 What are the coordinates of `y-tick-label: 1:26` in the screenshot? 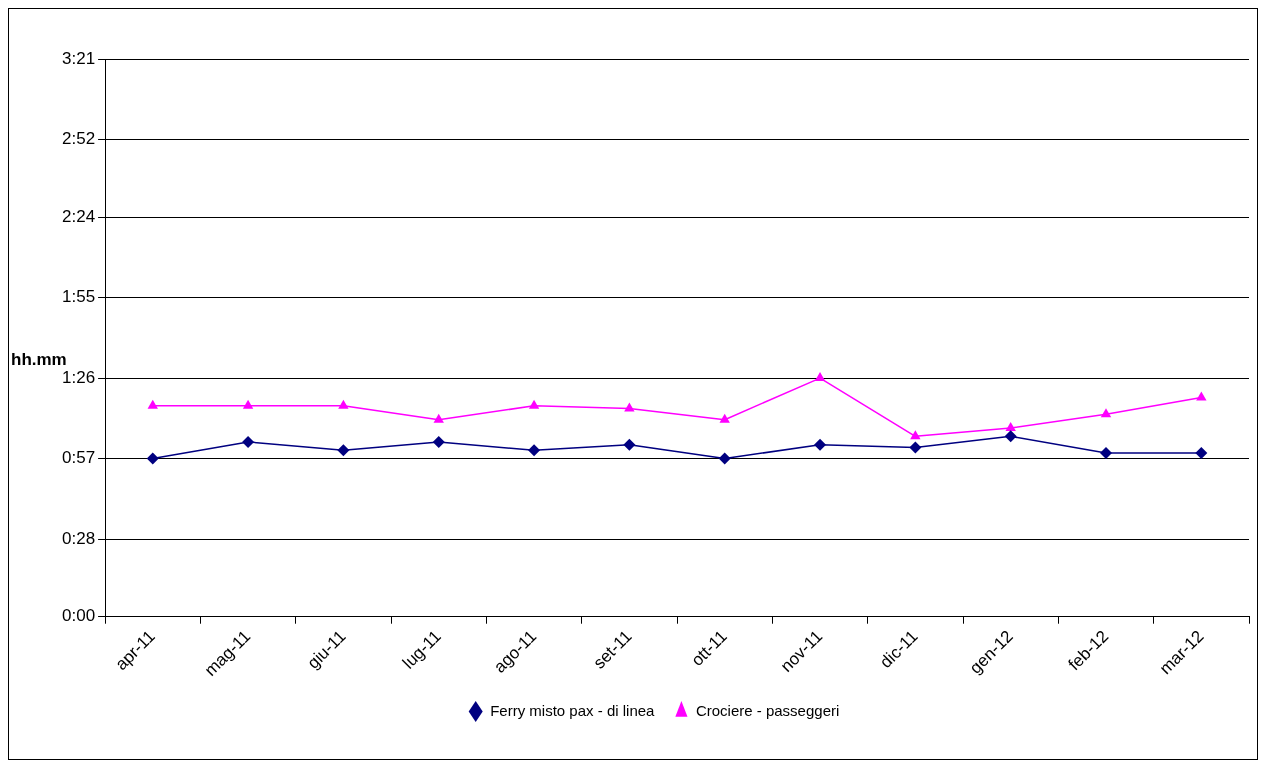 It's located at (78, 377).